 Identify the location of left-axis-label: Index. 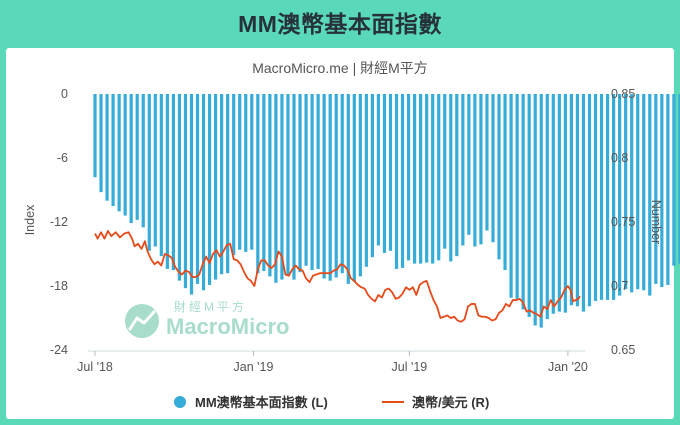
(30, 219).